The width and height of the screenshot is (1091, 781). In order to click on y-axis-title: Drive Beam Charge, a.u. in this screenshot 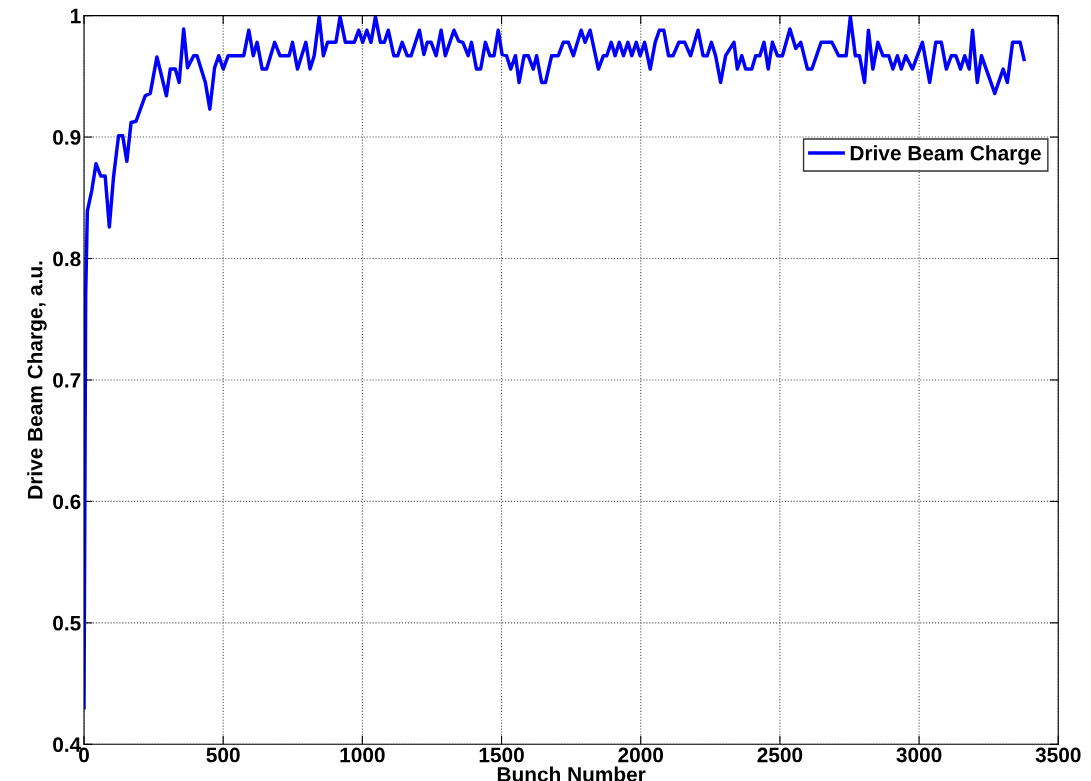, I will do `click(37, 380)`.